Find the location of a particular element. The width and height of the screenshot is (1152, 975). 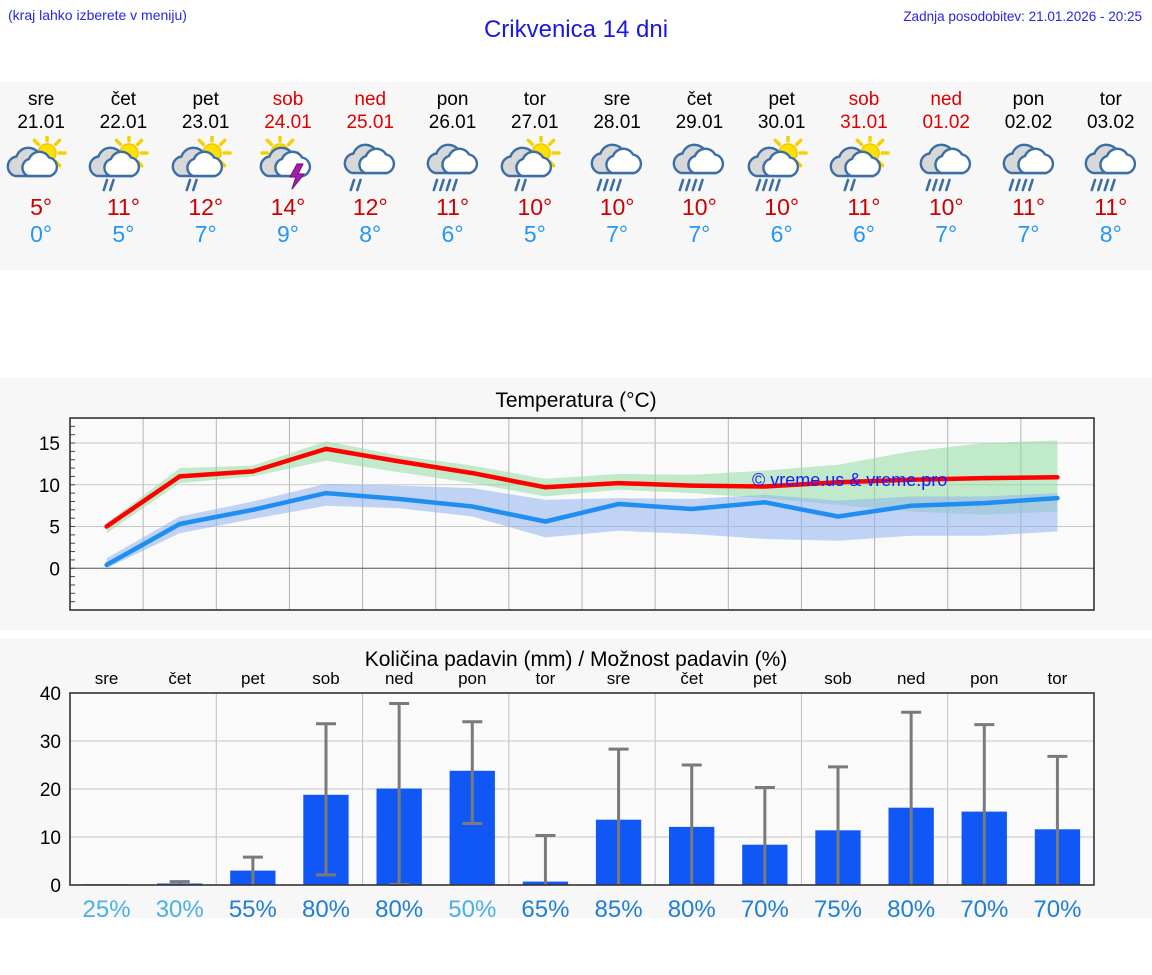

last-updated-label: Zadnja posodobitev: 21.01.2026 - 20:25 is located at coordinates (1022, 16).